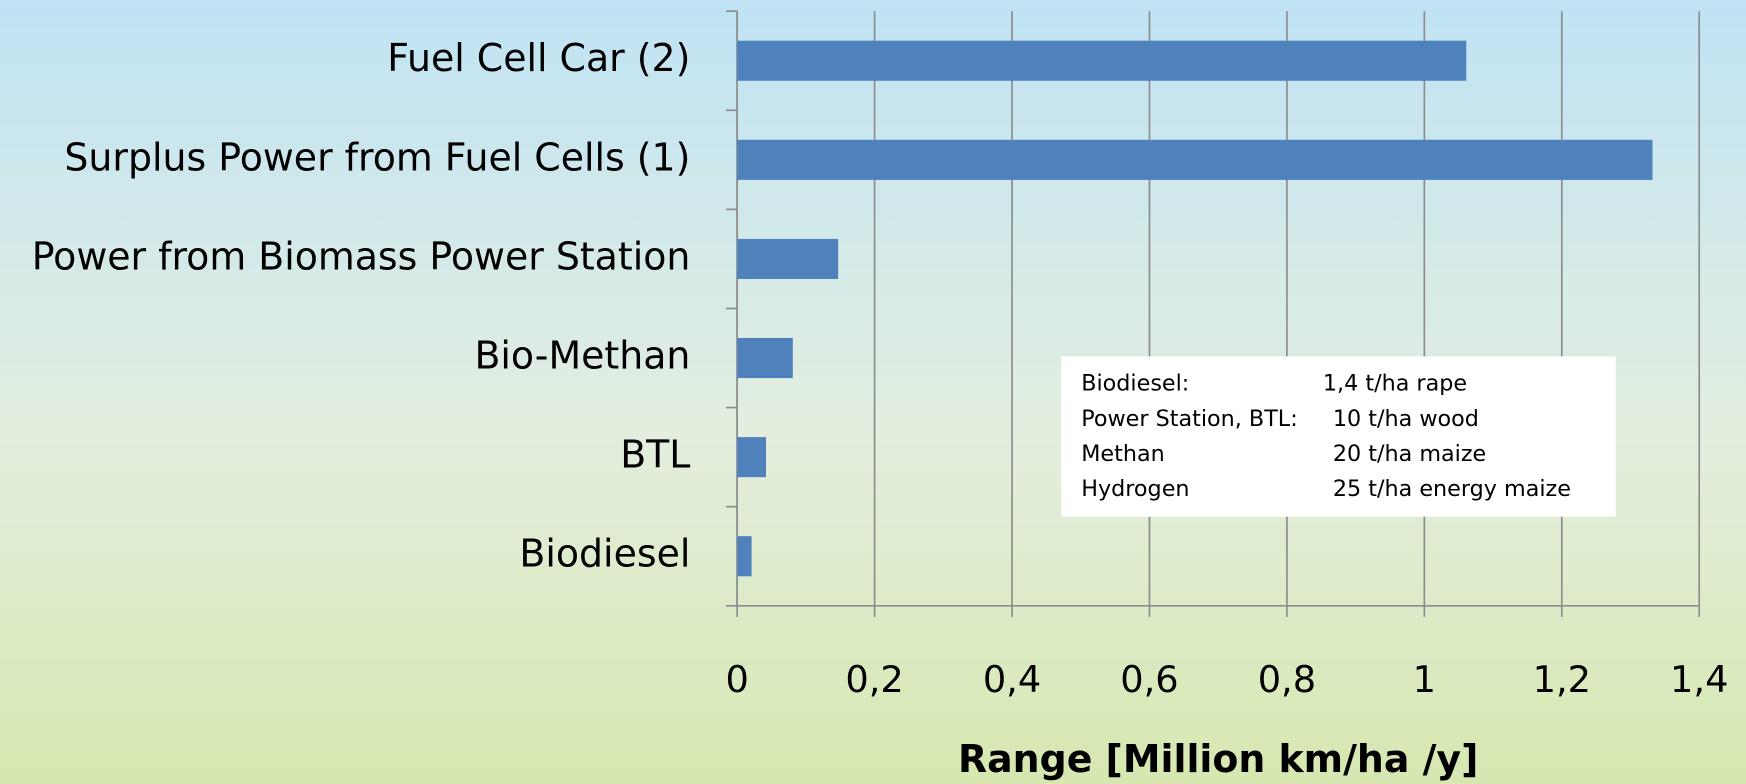 The image size is (1746, 784). I want to click on x-tick-label: 0,2, so click(874, 679).